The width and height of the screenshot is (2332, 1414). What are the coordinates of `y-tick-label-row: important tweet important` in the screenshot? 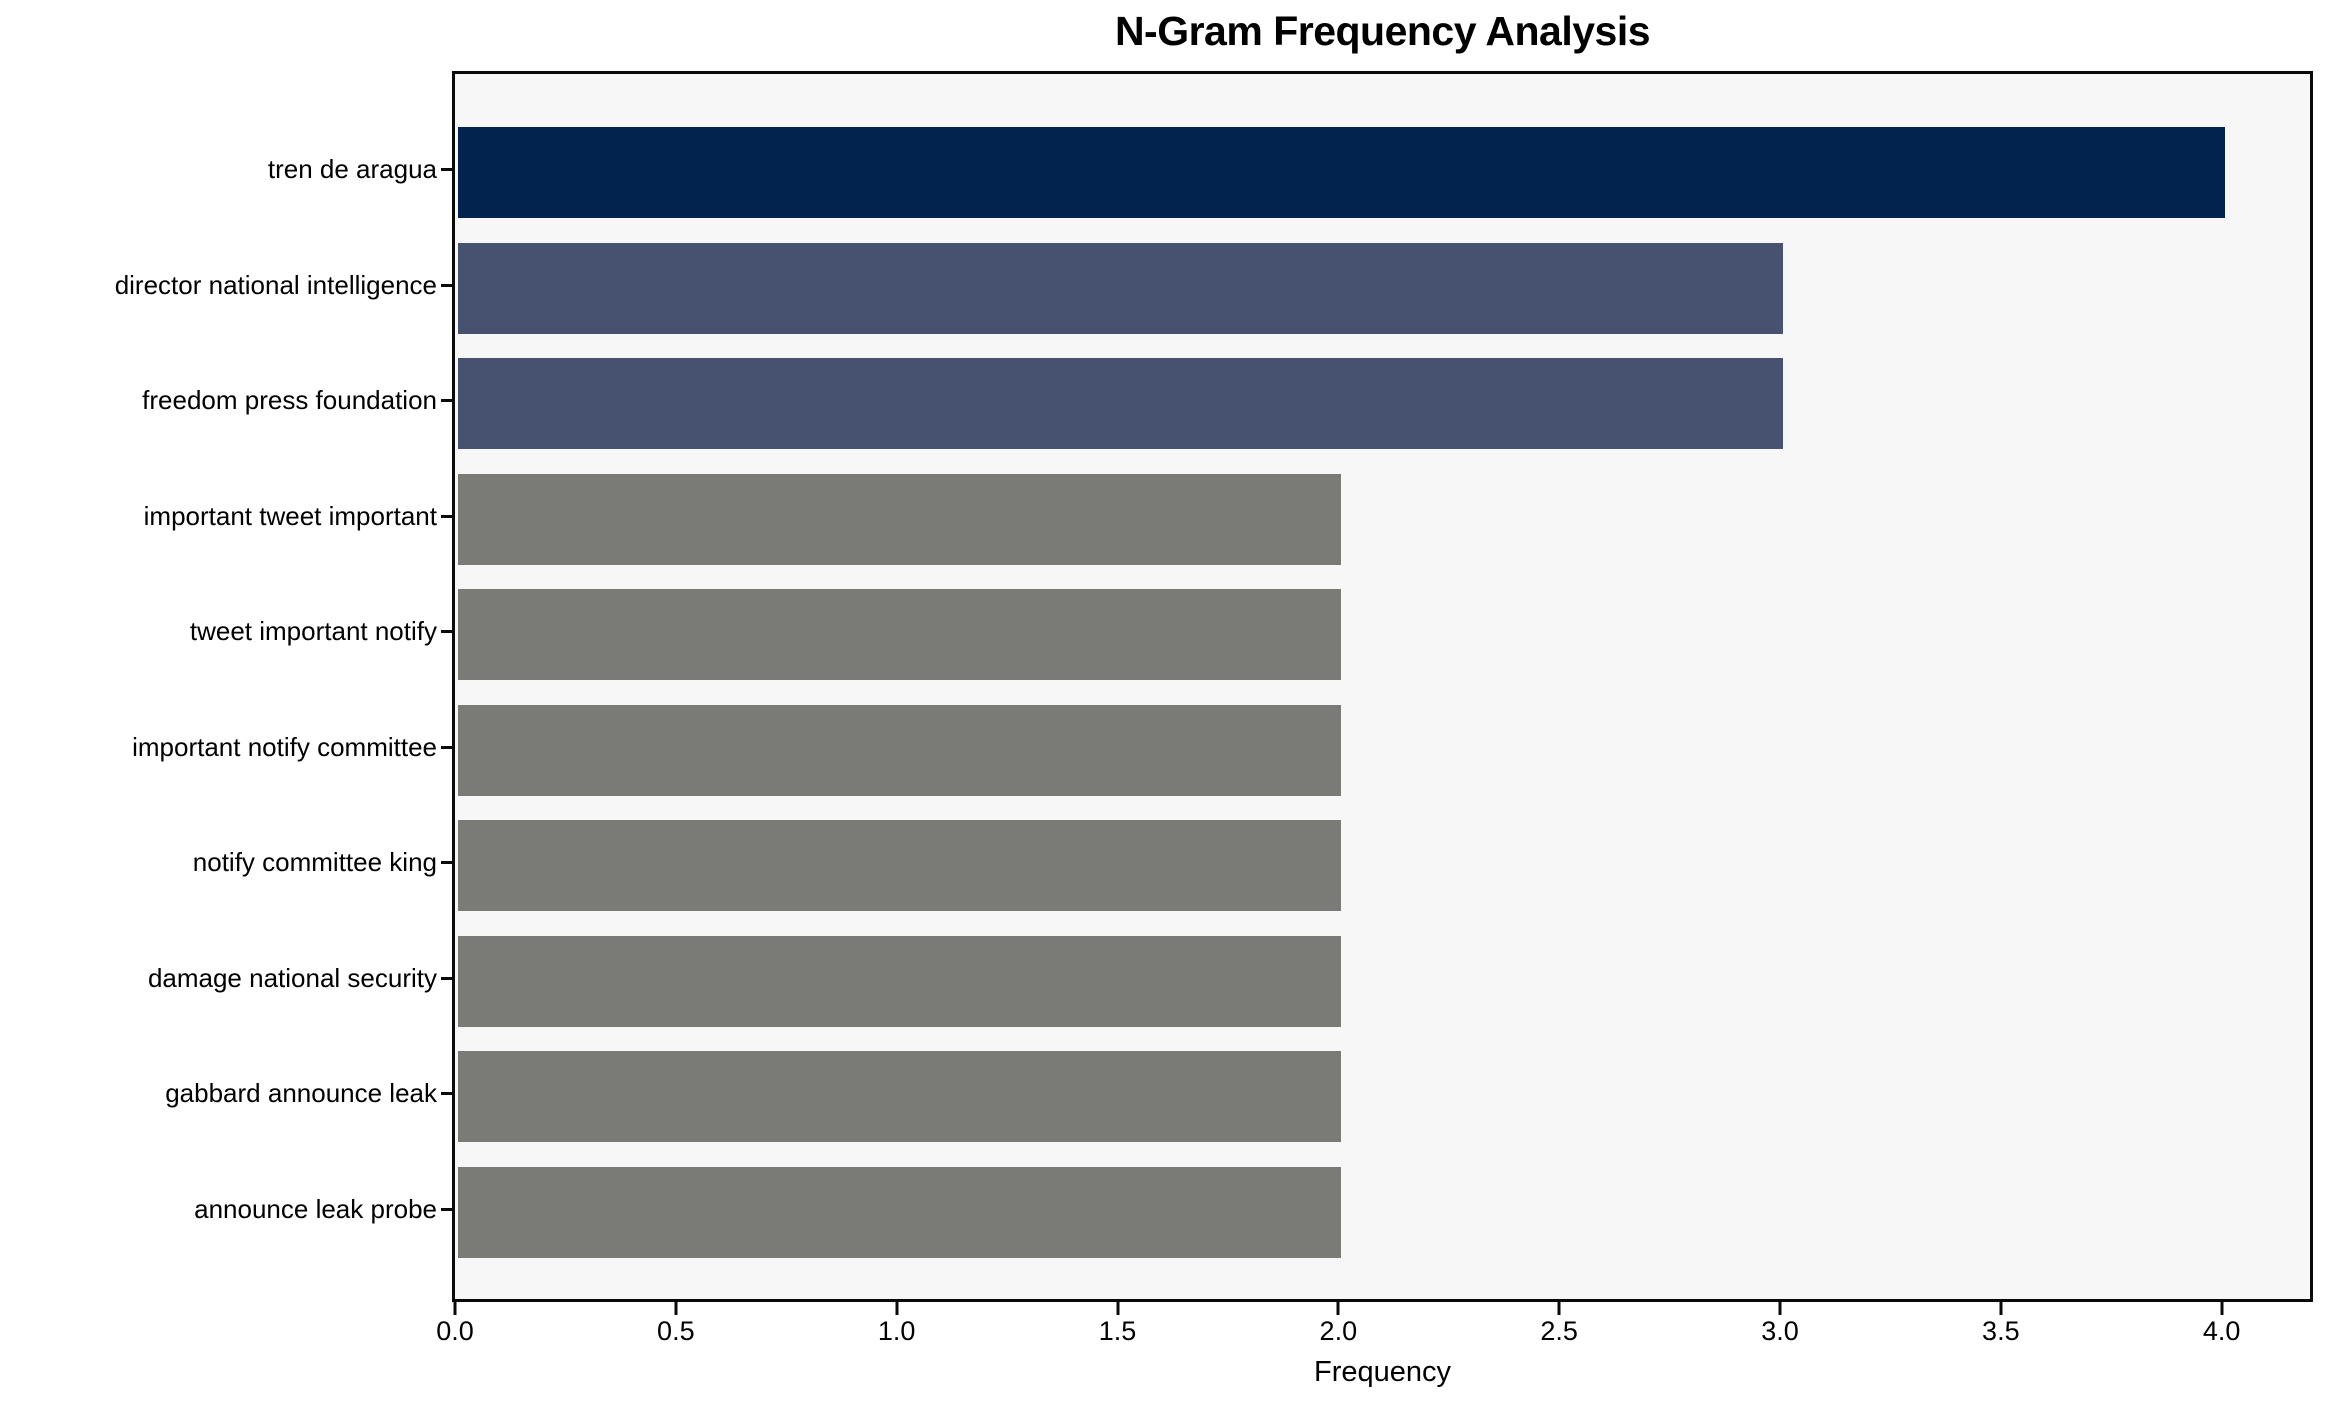 It's located at (218, 517).